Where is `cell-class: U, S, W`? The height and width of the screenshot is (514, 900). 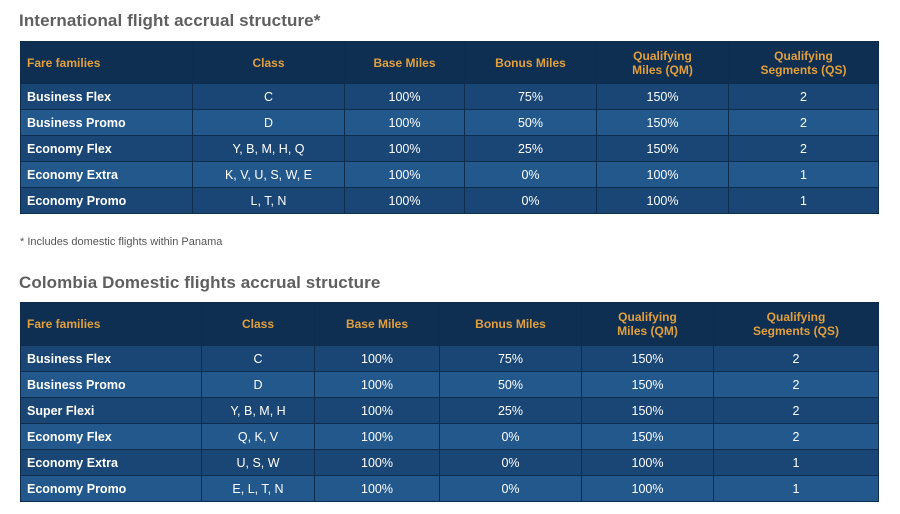
cell-class: U, S, W is located at coordinates (258, 462).